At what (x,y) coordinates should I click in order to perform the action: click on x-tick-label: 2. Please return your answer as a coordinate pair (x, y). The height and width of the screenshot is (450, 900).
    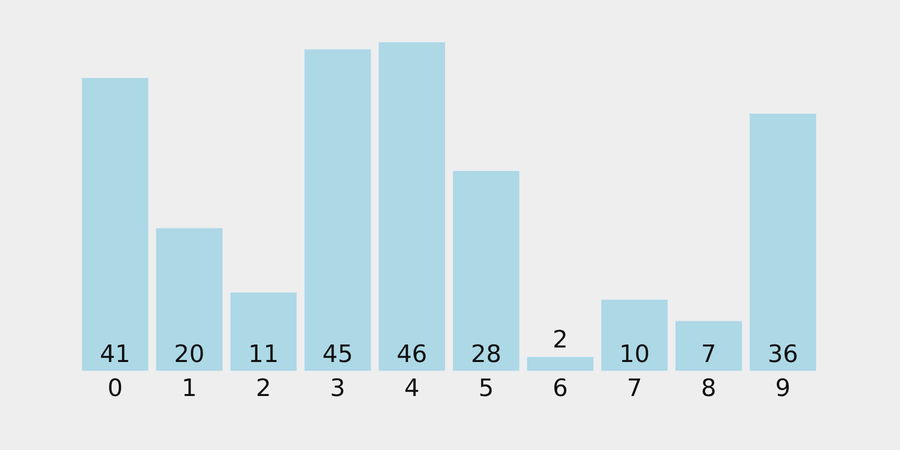
    Looking at the image, I should click on (264, 388).